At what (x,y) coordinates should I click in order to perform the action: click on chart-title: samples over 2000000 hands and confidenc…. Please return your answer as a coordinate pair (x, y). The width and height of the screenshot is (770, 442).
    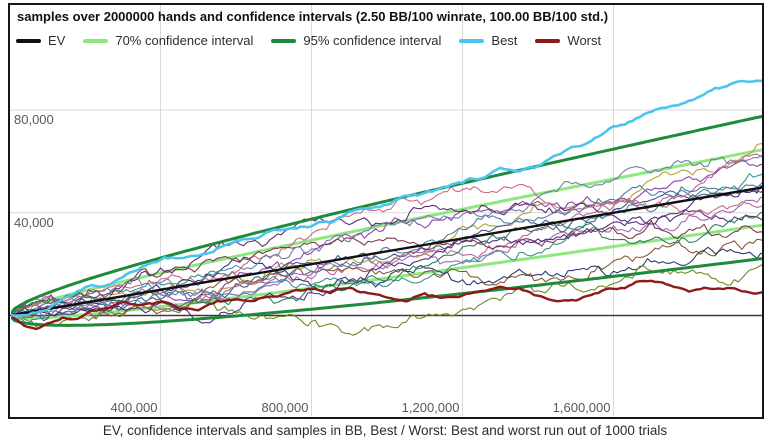
    Looking at the image, I should click on (313, 16).